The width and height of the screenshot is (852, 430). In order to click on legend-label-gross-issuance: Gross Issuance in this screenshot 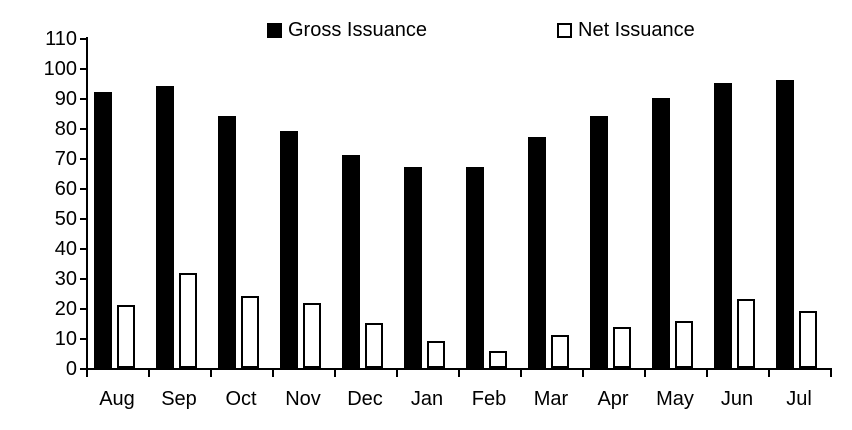, I will do `click(357, 29)`.